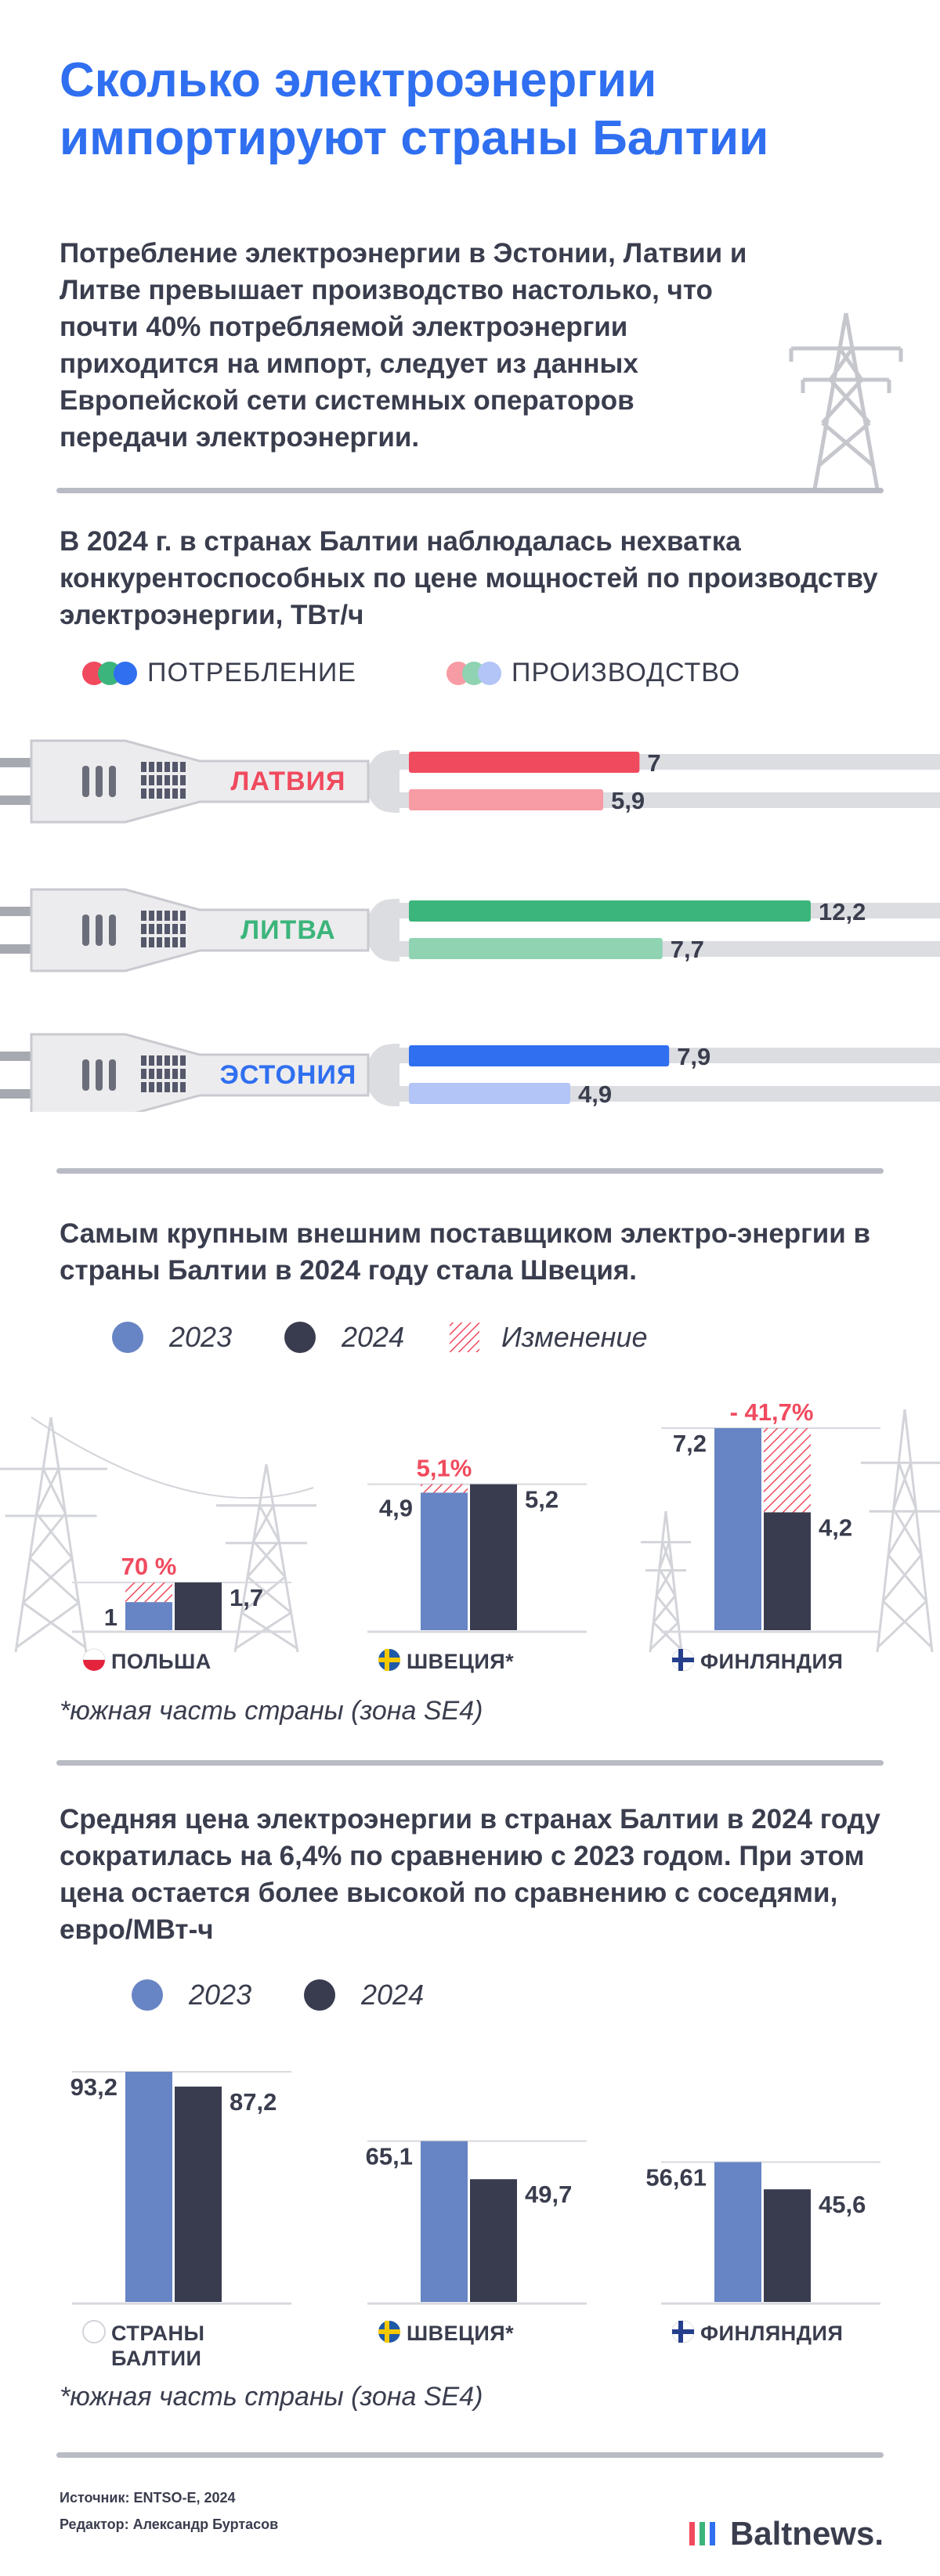 This screenshot has height=2576, width=940. What do you see at coordinates (524, 762) in the screenshot?
I see `bar-потребление-латвия` at bounding box center [524, 762].